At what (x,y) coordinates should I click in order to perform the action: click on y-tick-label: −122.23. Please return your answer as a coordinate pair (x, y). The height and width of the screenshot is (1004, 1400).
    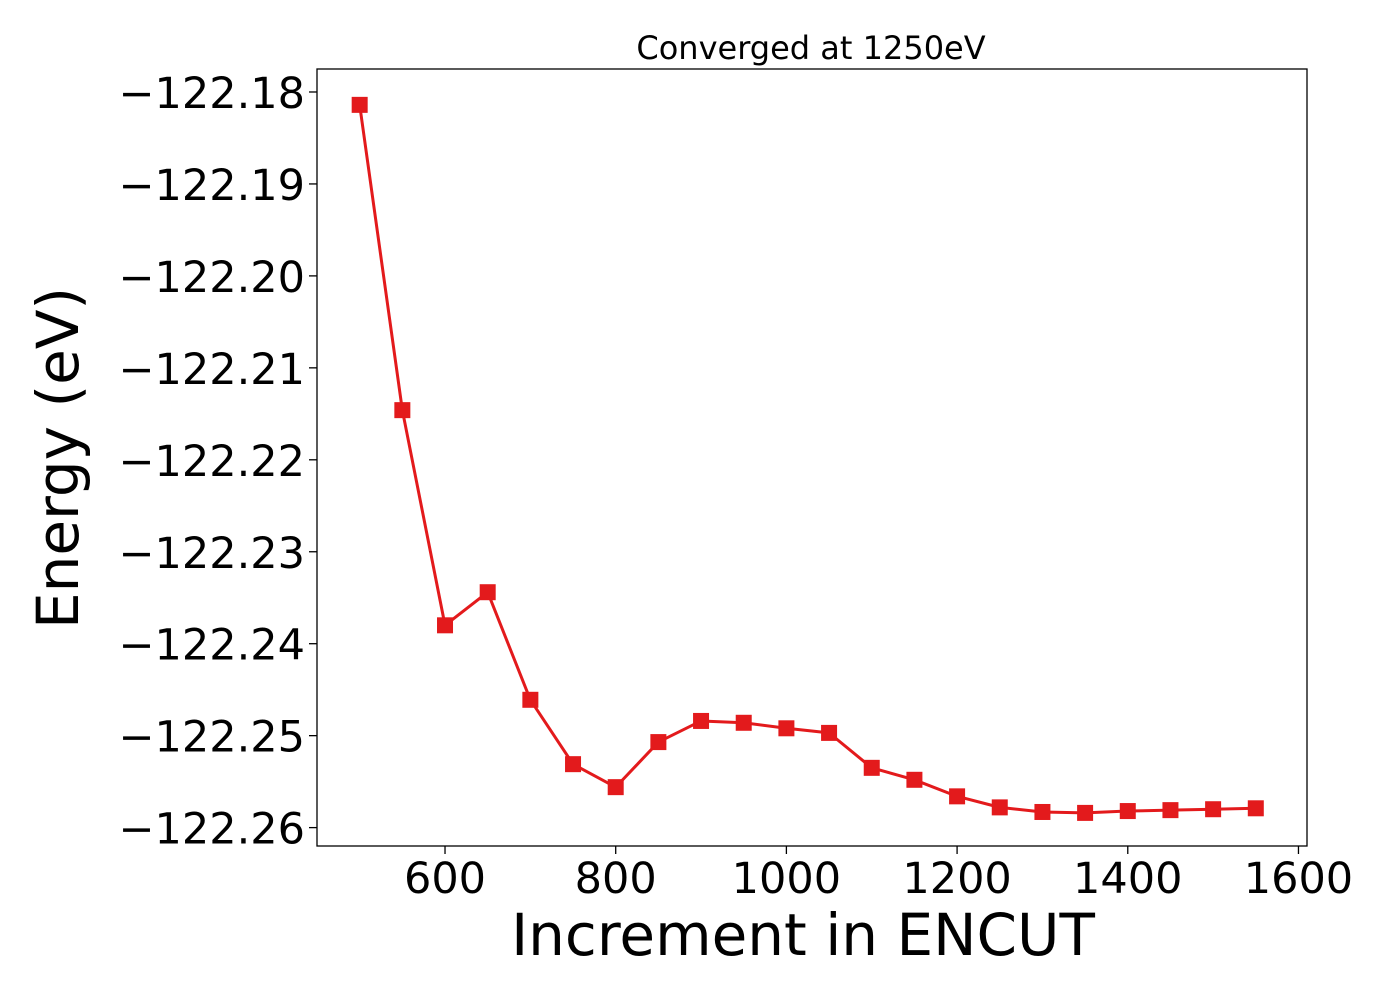
    Looking at the image, I should click on (212, 554).